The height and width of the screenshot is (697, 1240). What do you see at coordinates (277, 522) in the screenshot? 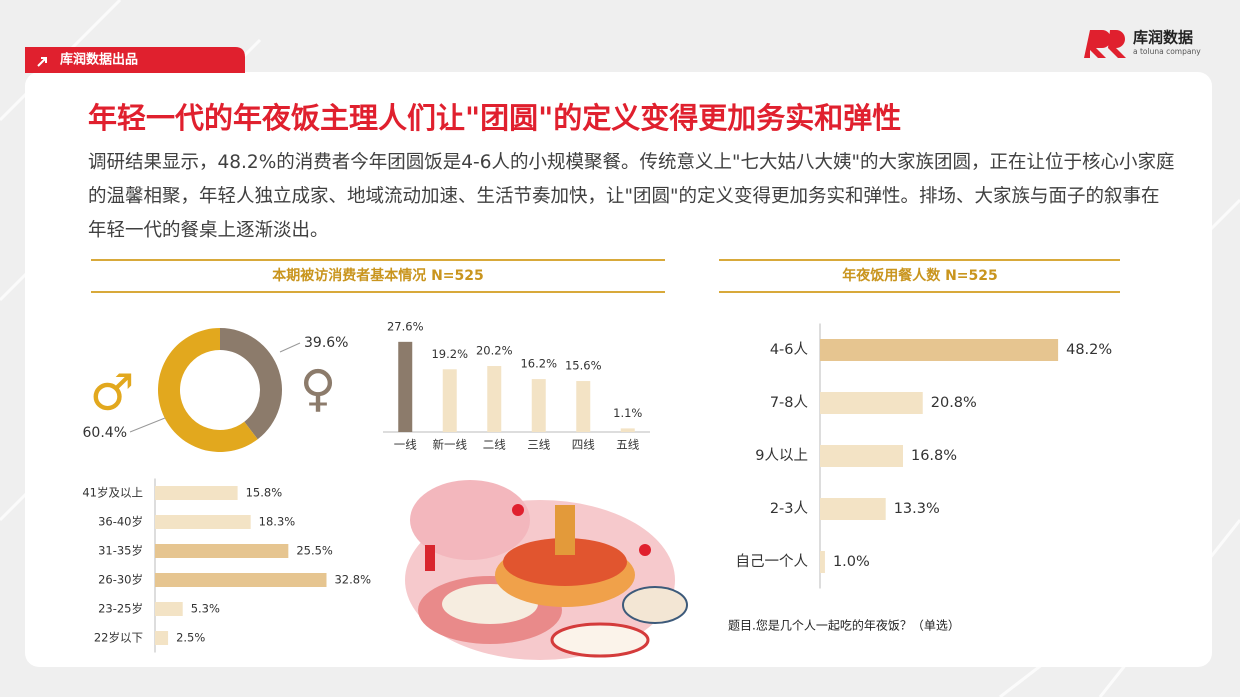
I see `value-label: 18.3%` at bounding box center [277, 522].